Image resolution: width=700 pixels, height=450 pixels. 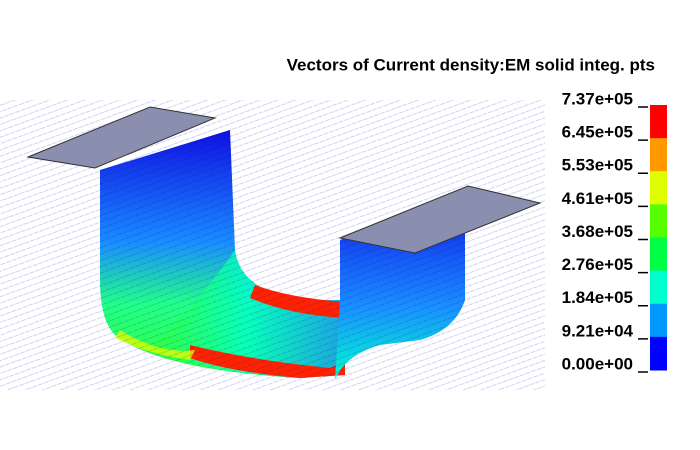 What do you see at coordinates (597, 297) in the screenshot?
I see `legend-label: 1.84e+05` at bounding box center [597, 297].